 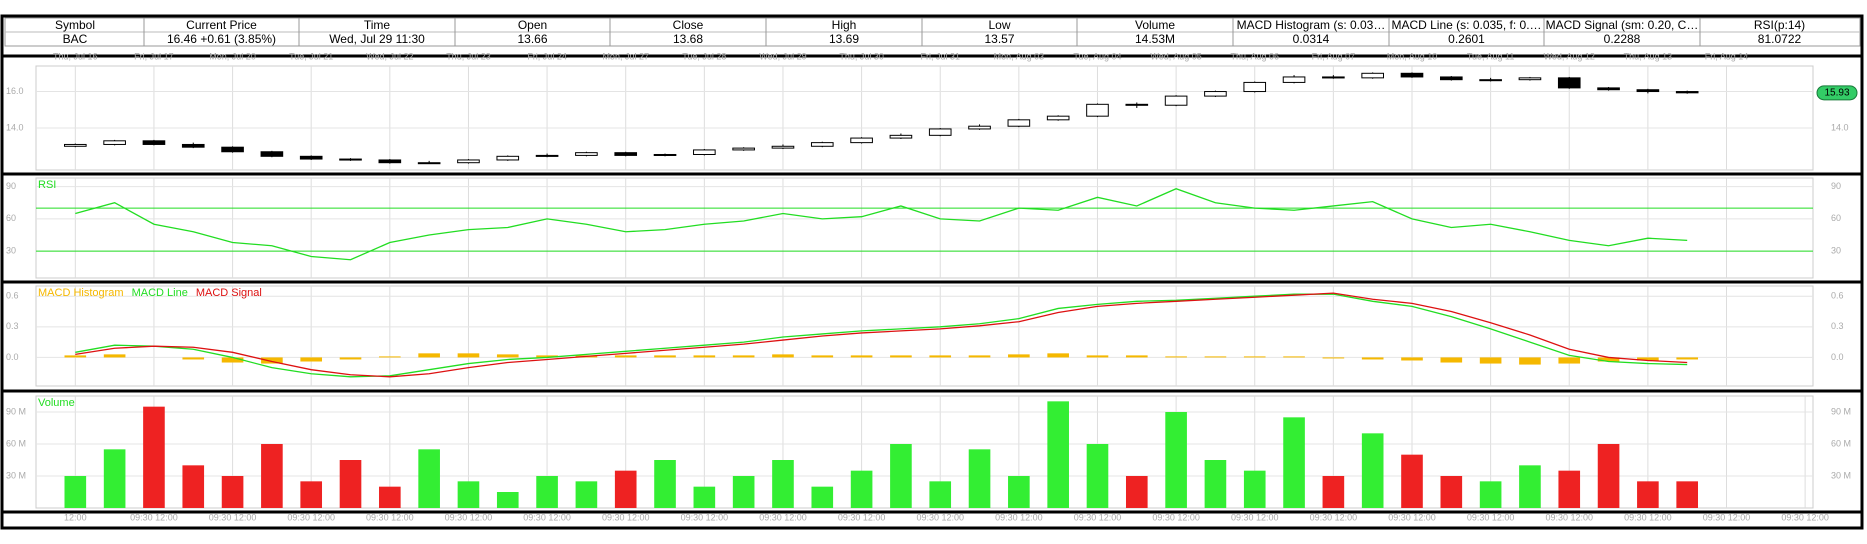 I want to click on header-label: Low, so click(x=999, y=25).